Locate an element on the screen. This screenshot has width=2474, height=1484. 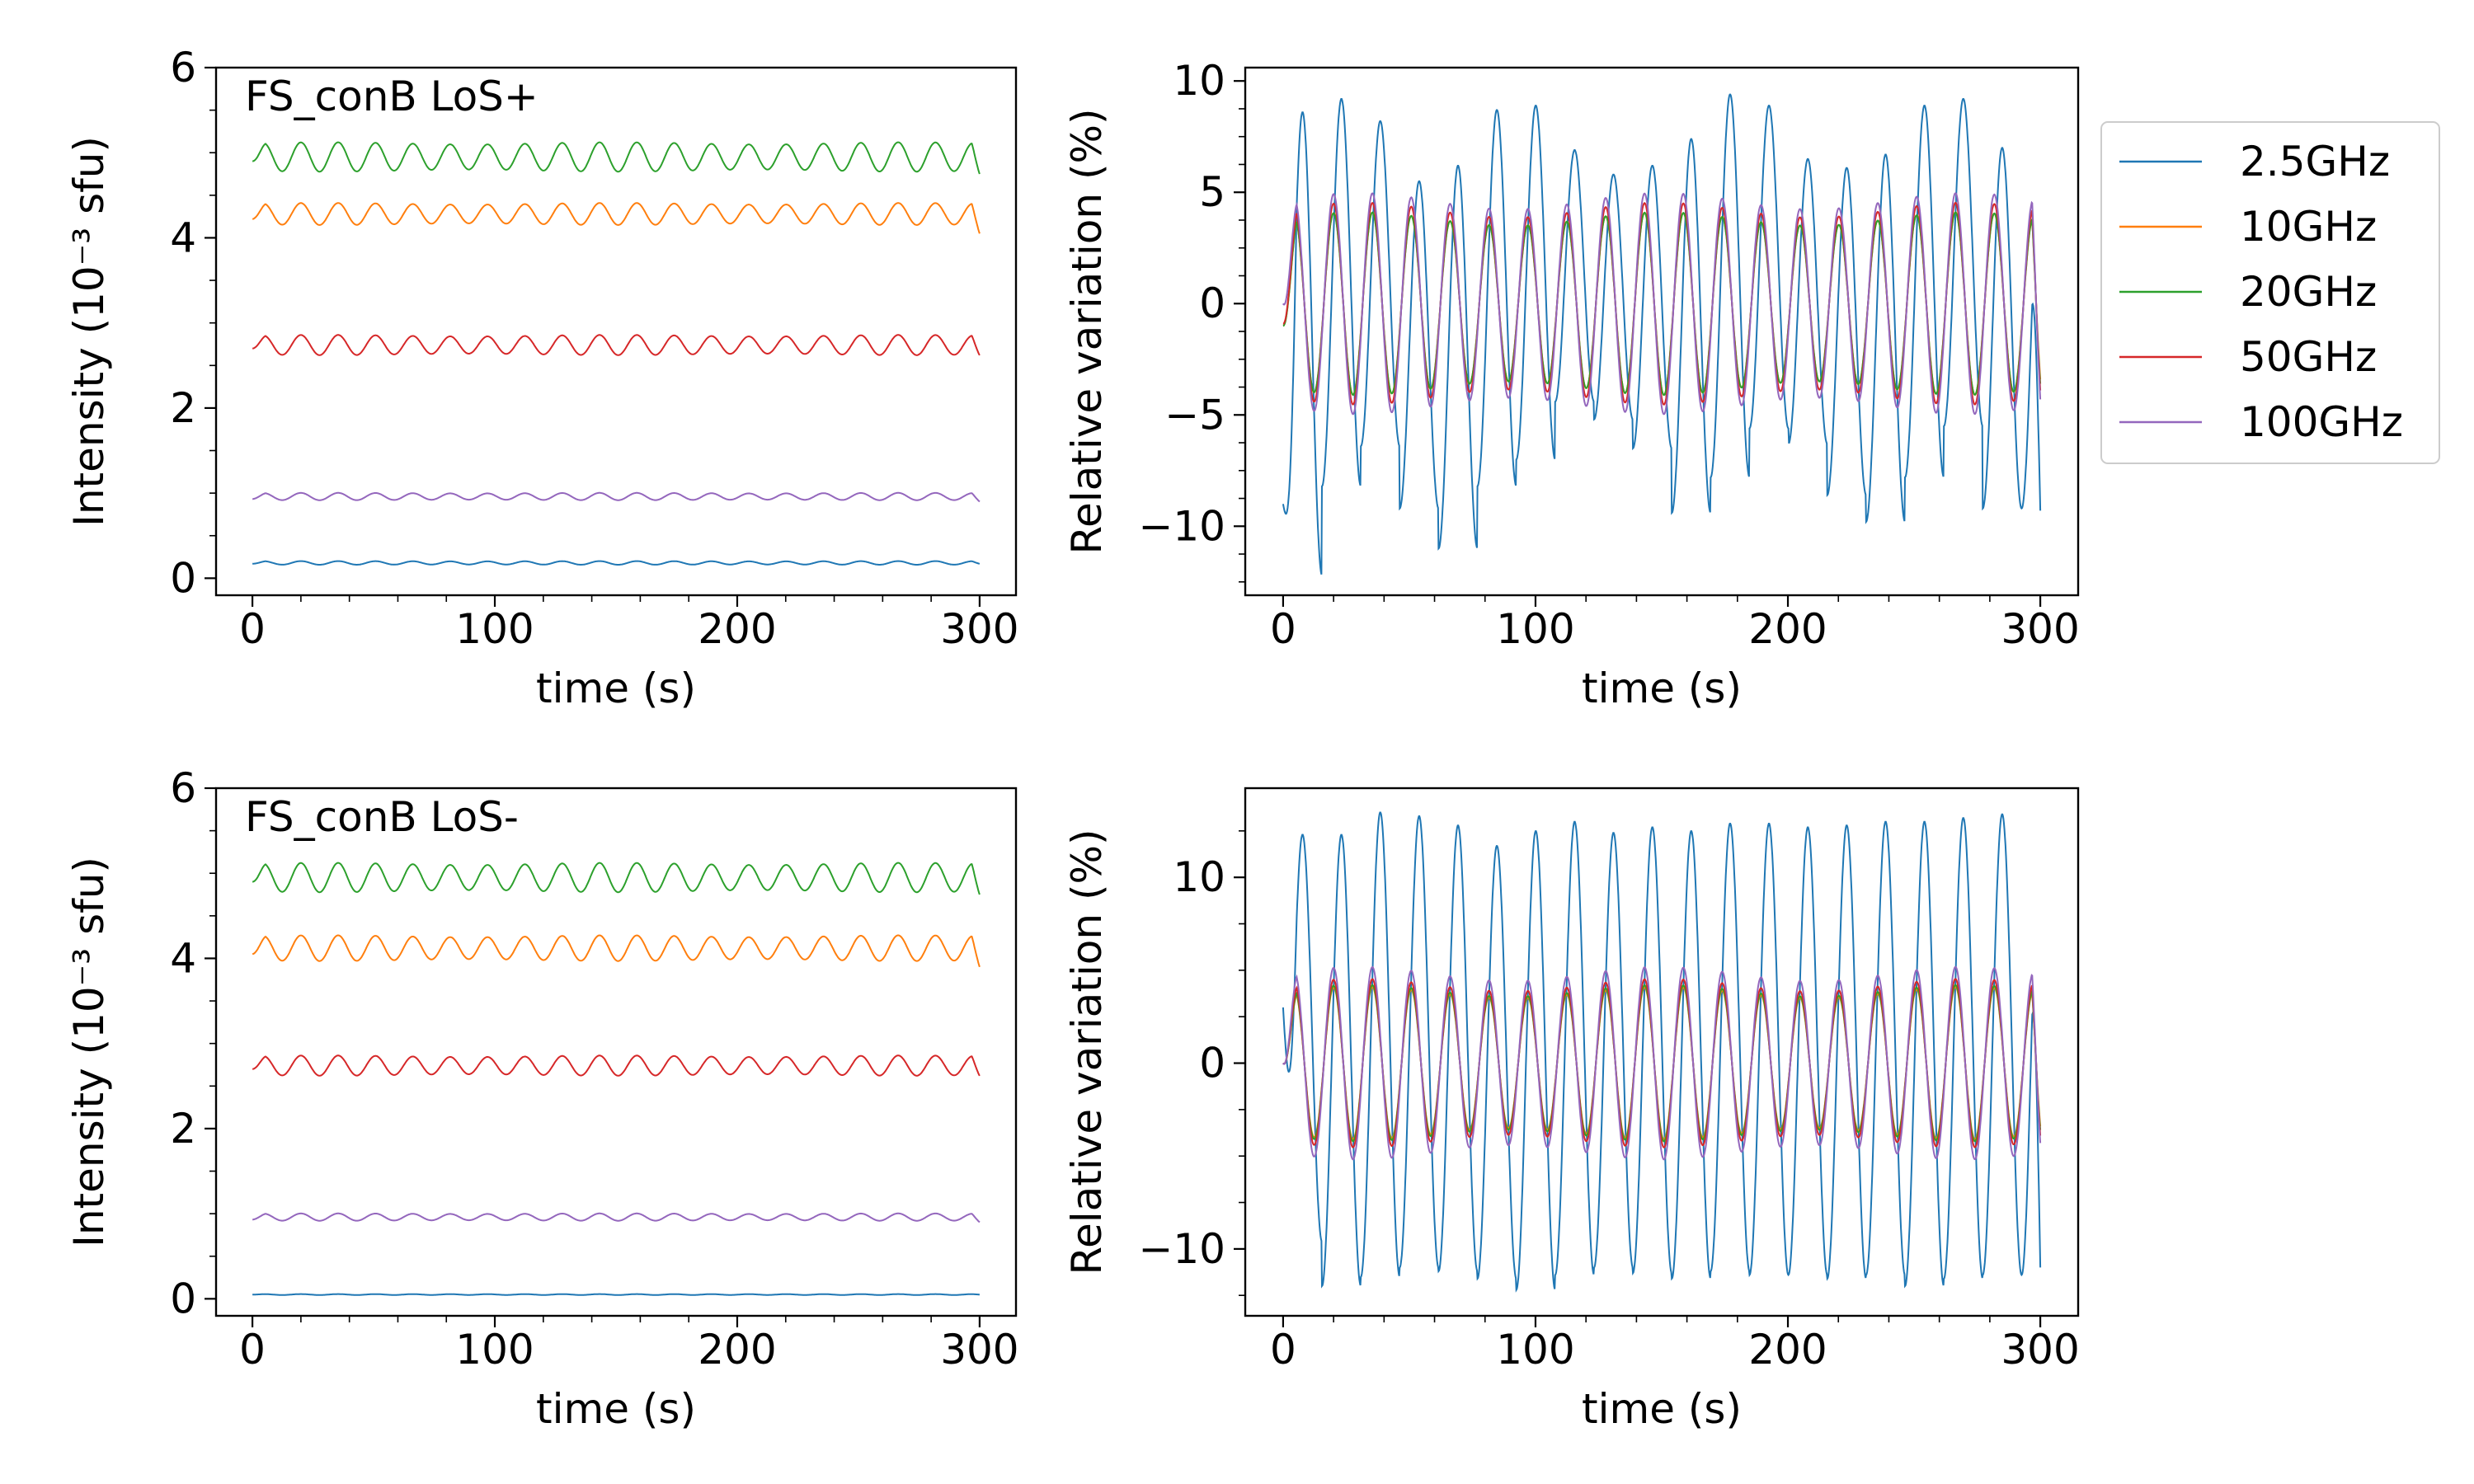
legend-label: 50GHz is located at coordinates (2308, 357).